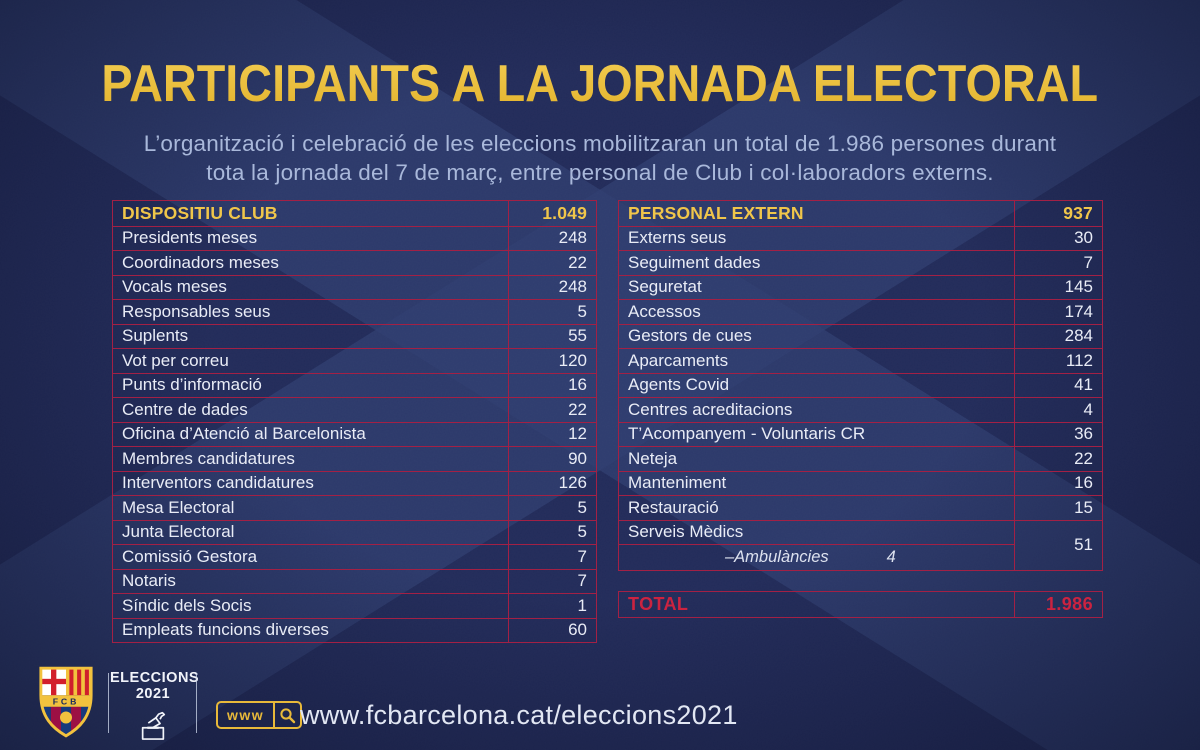  Describe the element at coordinates (653, 458) in the screenshot. I see `row-label: Neteja` at that location.